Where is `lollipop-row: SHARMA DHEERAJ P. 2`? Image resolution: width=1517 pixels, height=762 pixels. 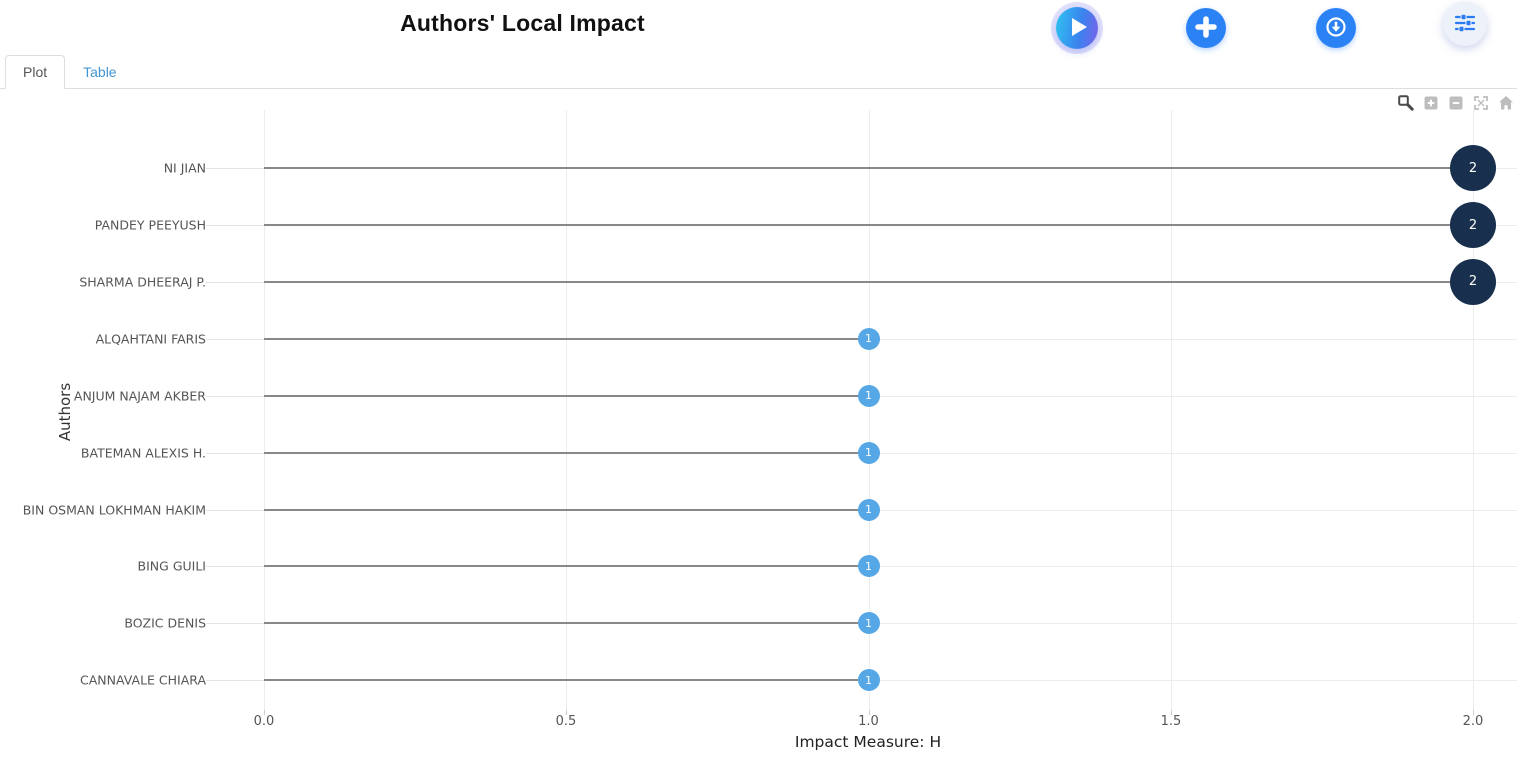 lollipop-row: SHARMA DHEERAJ P. 2 is located at coordinates (758, 281).